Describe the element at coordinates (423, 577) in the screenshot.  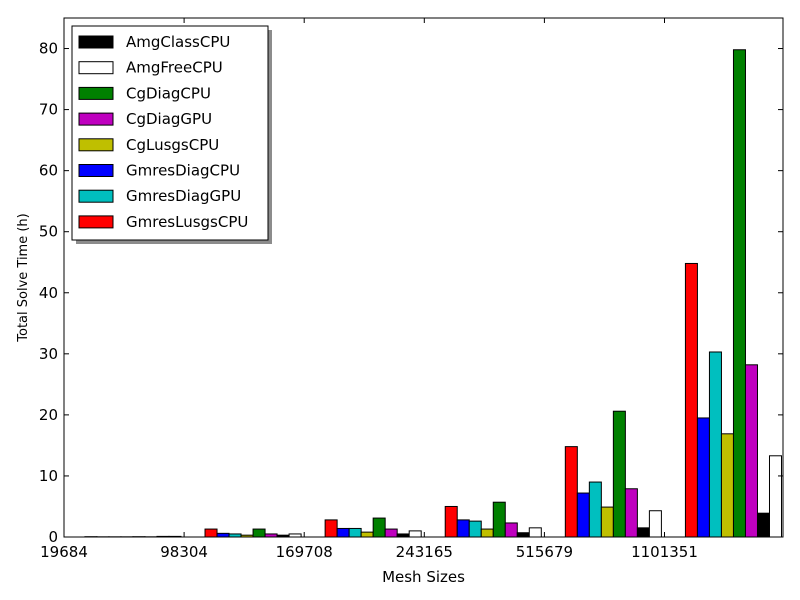
I see `x-axis-title: Mesh Sizes` at that location.